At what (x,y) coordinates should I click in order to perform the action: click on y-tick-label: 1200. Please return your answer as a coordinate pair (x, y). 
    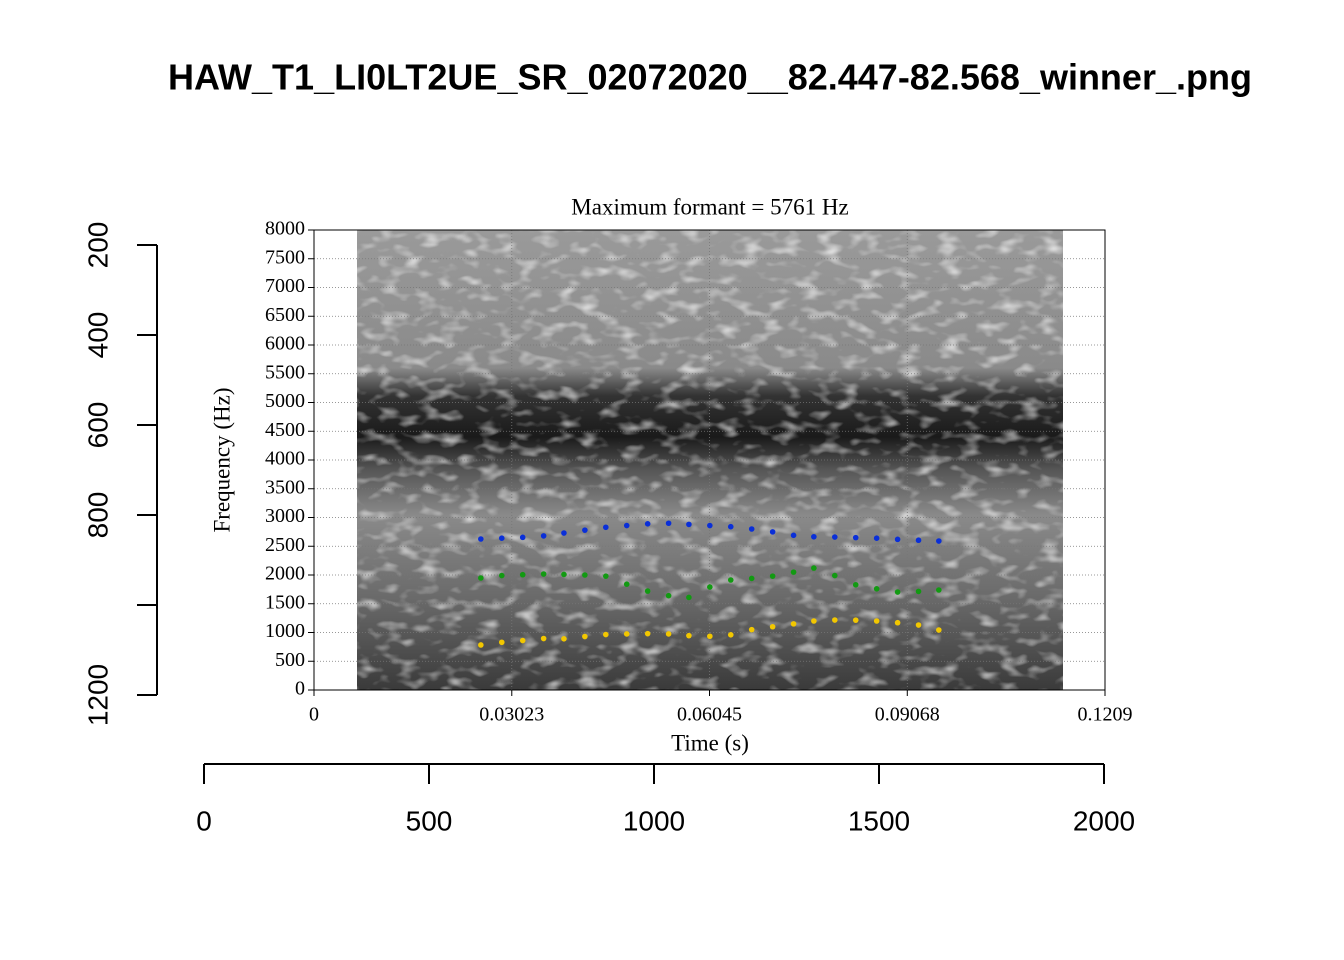
    Looking at the image, I should click on (97, 695).